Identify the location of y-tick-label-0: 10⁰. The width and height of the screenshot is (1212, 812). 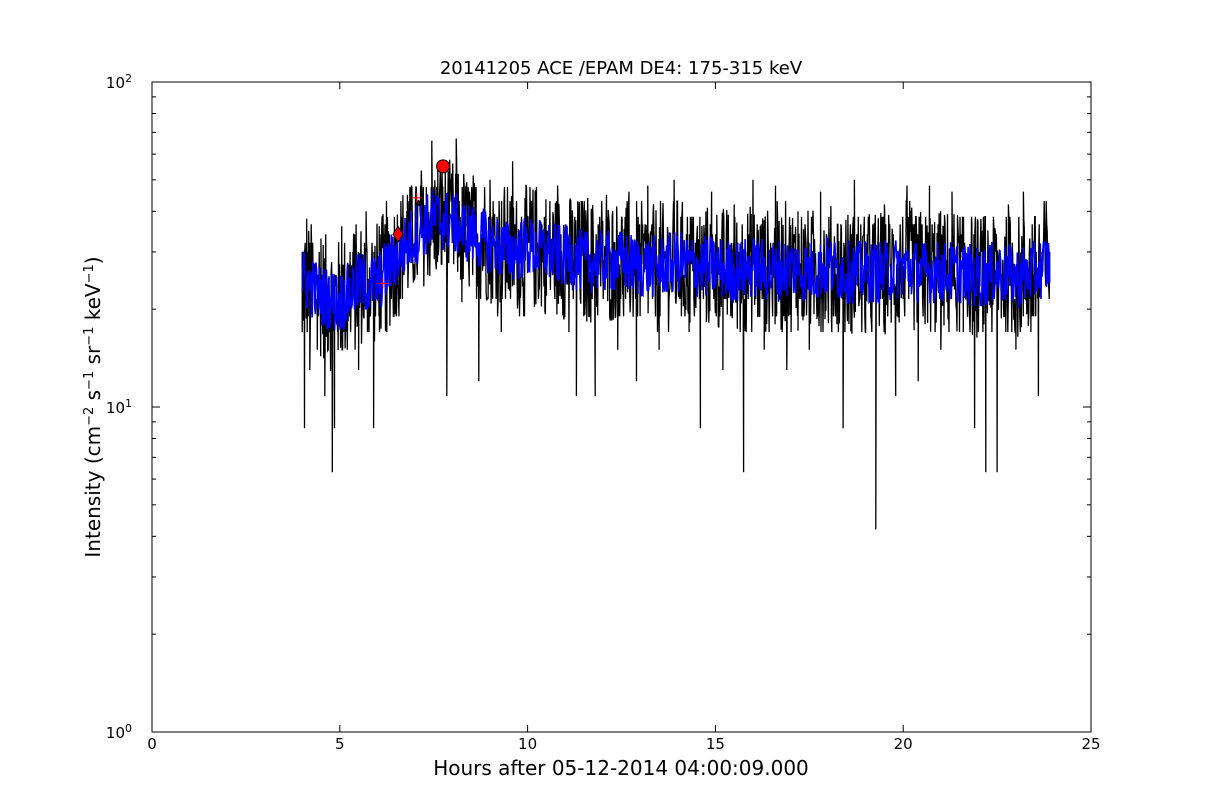
(119, 732).